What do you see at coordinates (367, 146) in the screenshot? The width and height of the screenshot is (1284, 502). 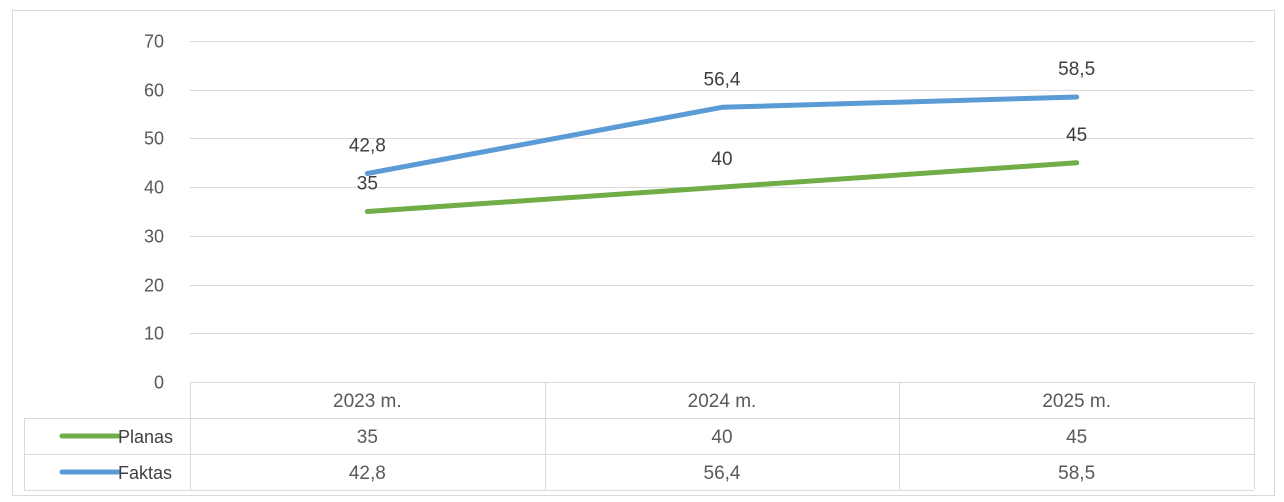 I see `data-label: 42,8` at bounding box center [367, 146].